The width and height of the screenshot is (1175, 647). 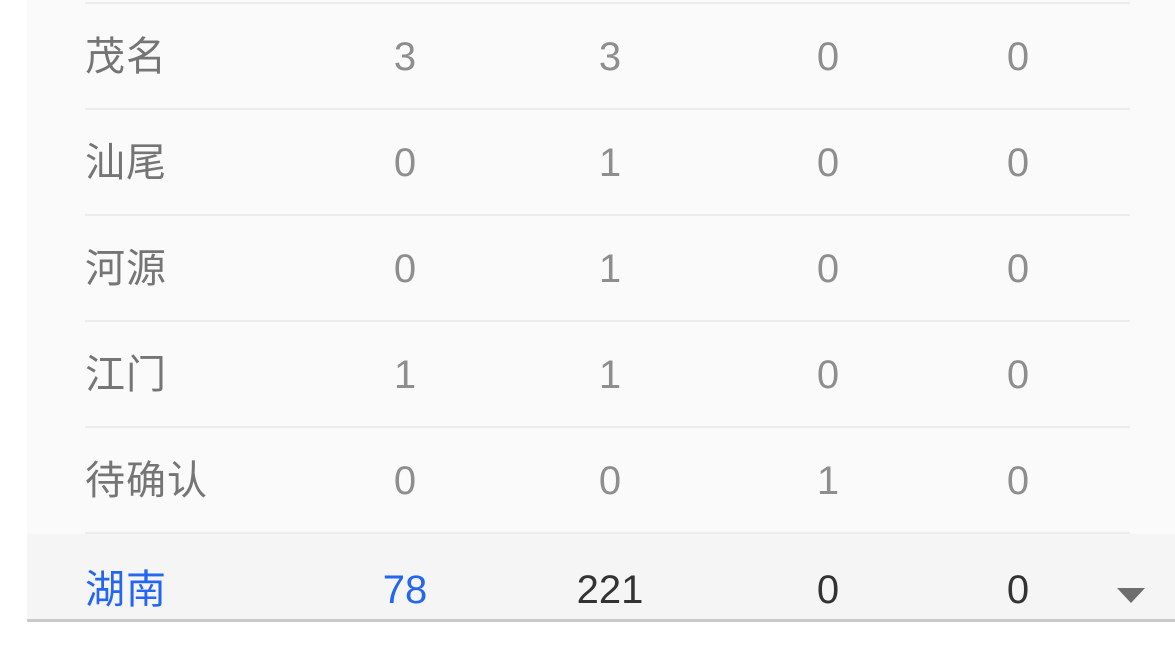 I want to click on stat-value-col2: 221, so click(x=610, y=589).